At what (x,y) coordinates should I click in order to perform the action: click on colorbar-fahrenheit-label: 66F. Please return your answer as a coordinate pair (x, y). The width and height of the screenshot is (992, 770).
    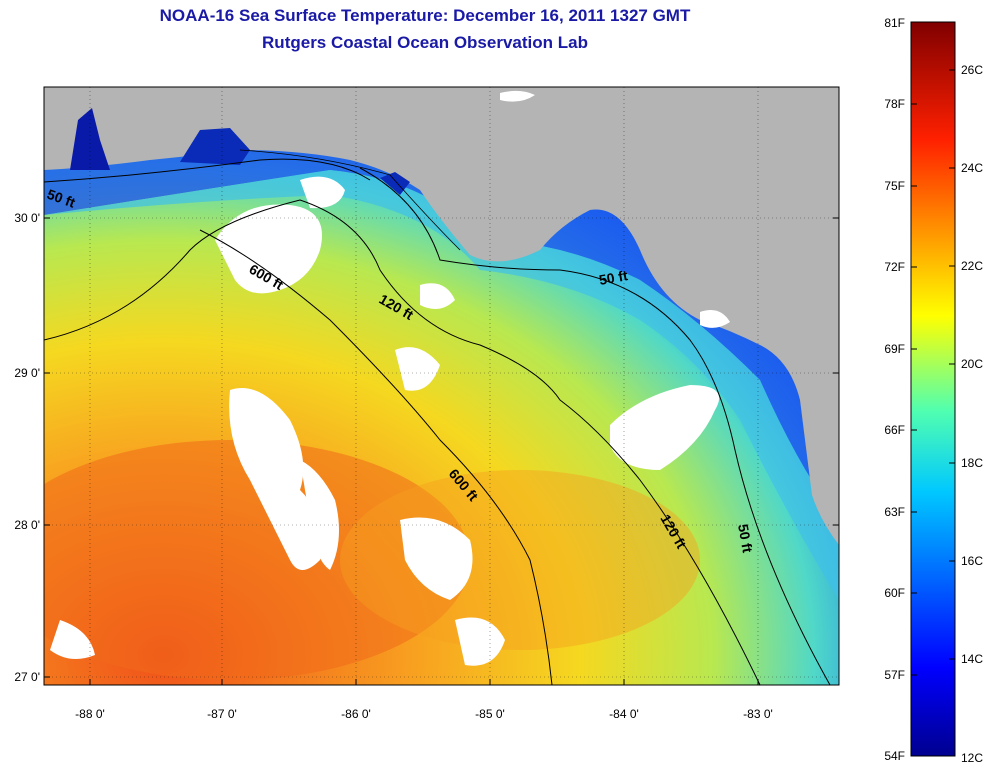
    Looking at the image, I should click on (894, 430).